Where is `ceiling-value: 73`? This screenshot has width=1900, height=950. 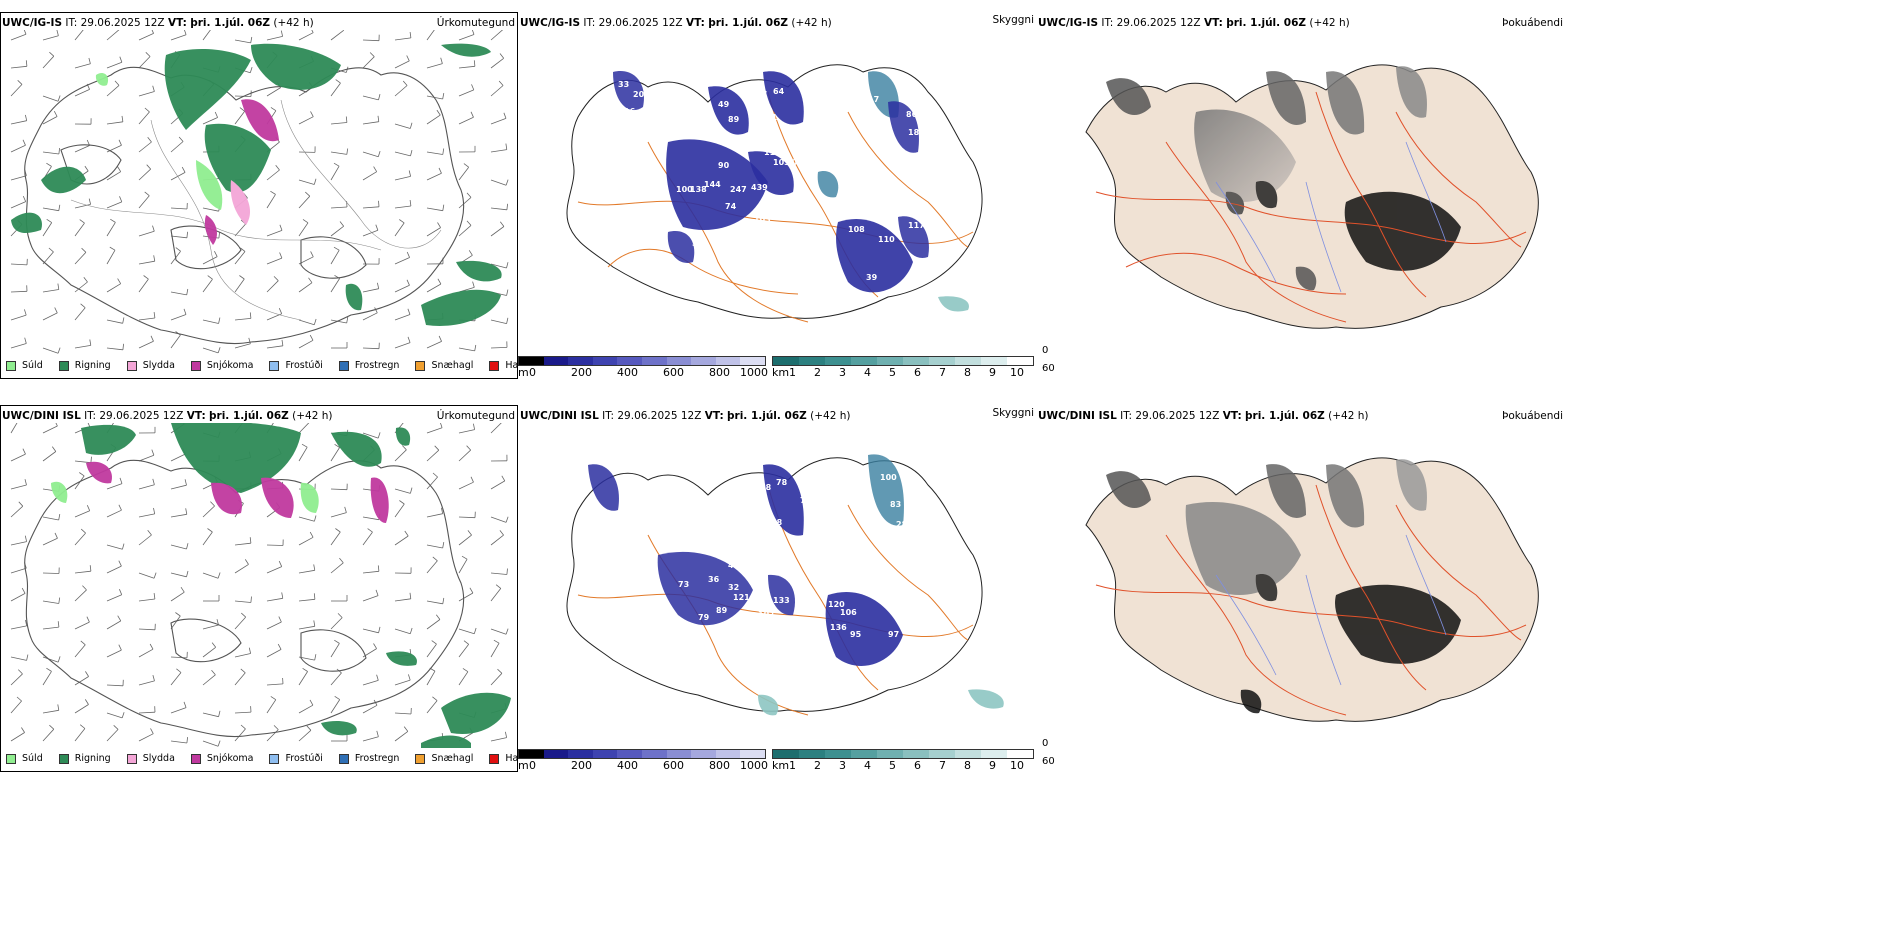
ceiling-value: 73 is located at coordinates (683, 584).